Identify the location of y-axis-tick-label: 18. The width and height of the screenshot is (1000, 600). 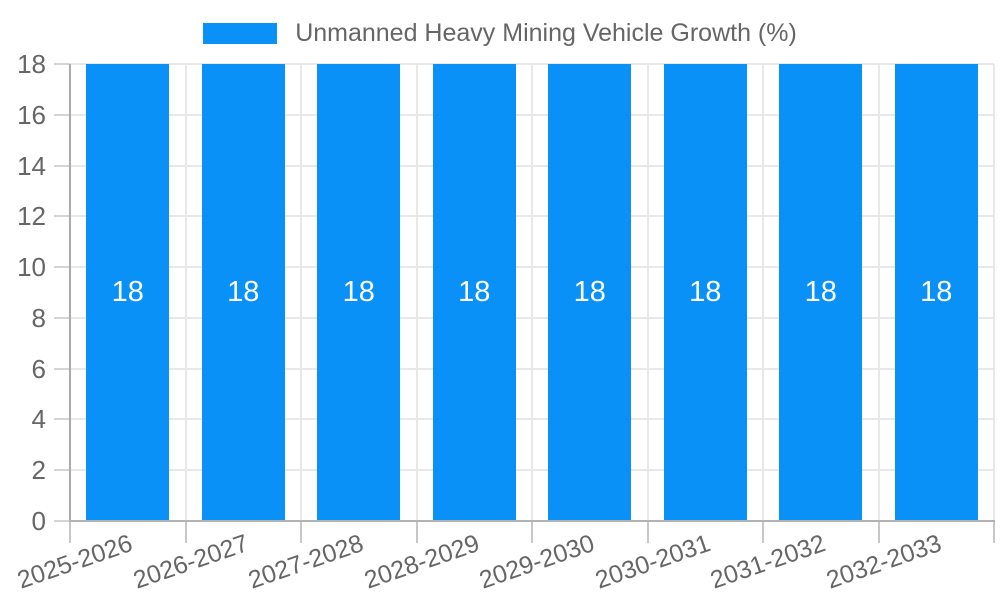
(31, 64).